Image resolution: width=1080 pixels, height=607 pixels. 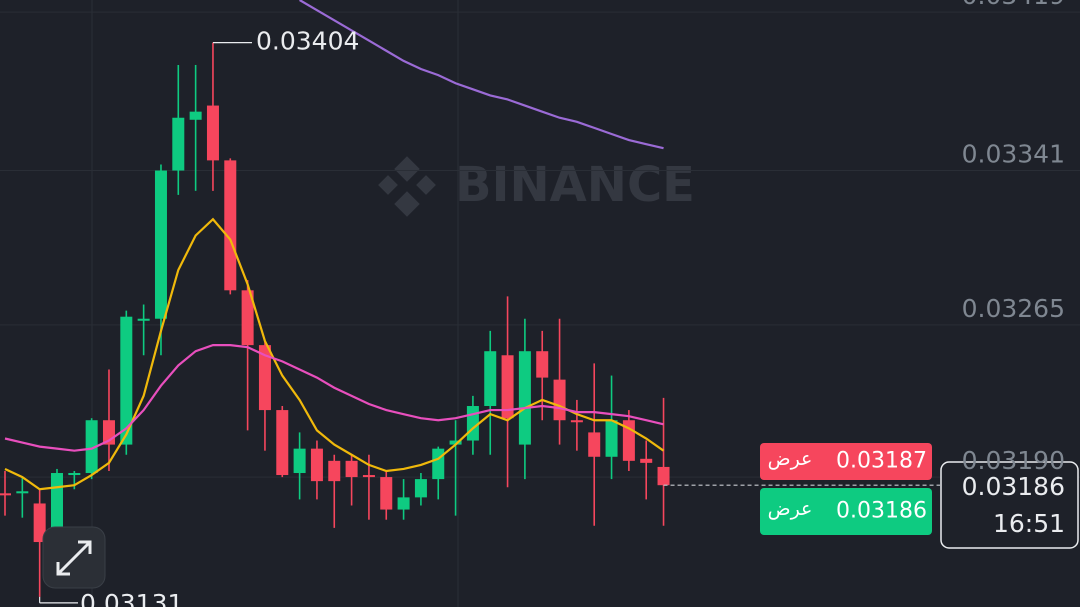 What do you see at coordinates (1013, 460) in the screenshot?
I see `y-tick-label: 0.03190` at bounding box center [1013, 460].